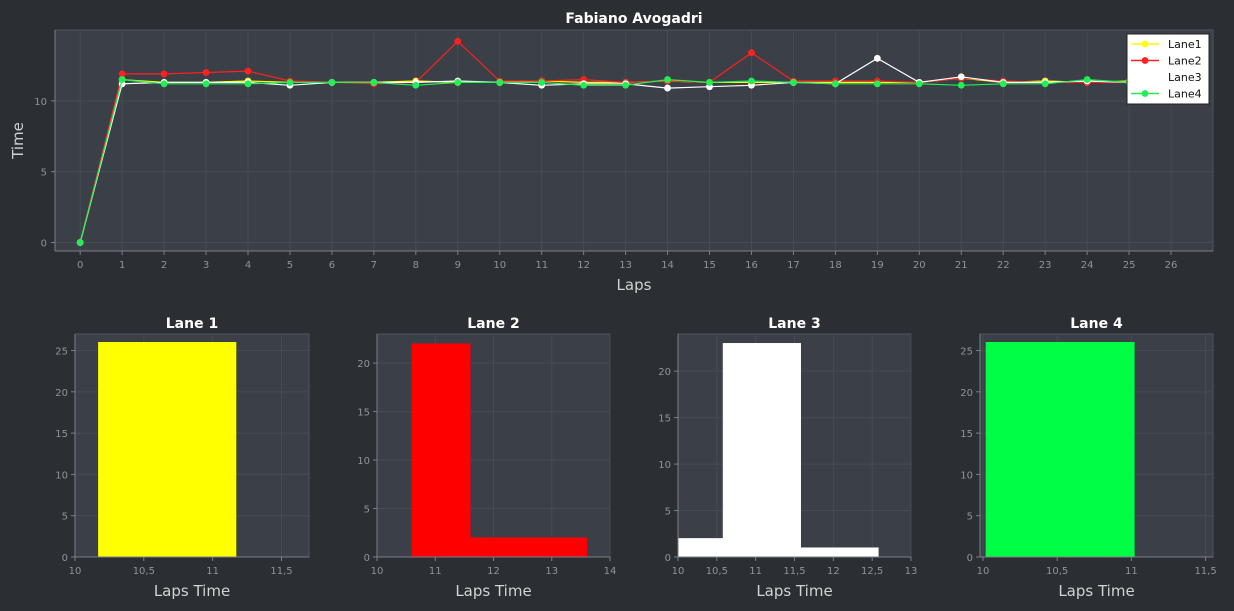 This screenshot has width=1234, height=611. Describe the element at coordinates (1045, 265) in the screenshot. I see `x-tick-label: 23` at that location.